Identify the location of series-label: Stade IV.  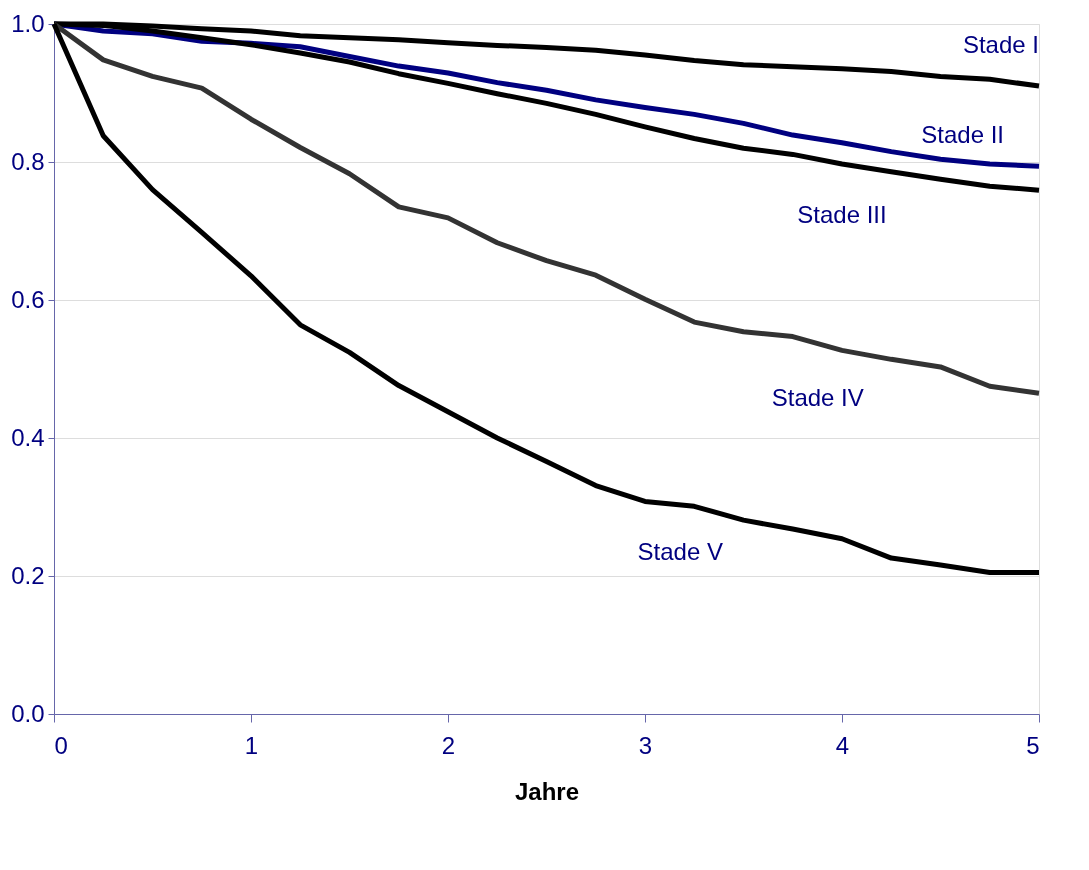
(817, 397).